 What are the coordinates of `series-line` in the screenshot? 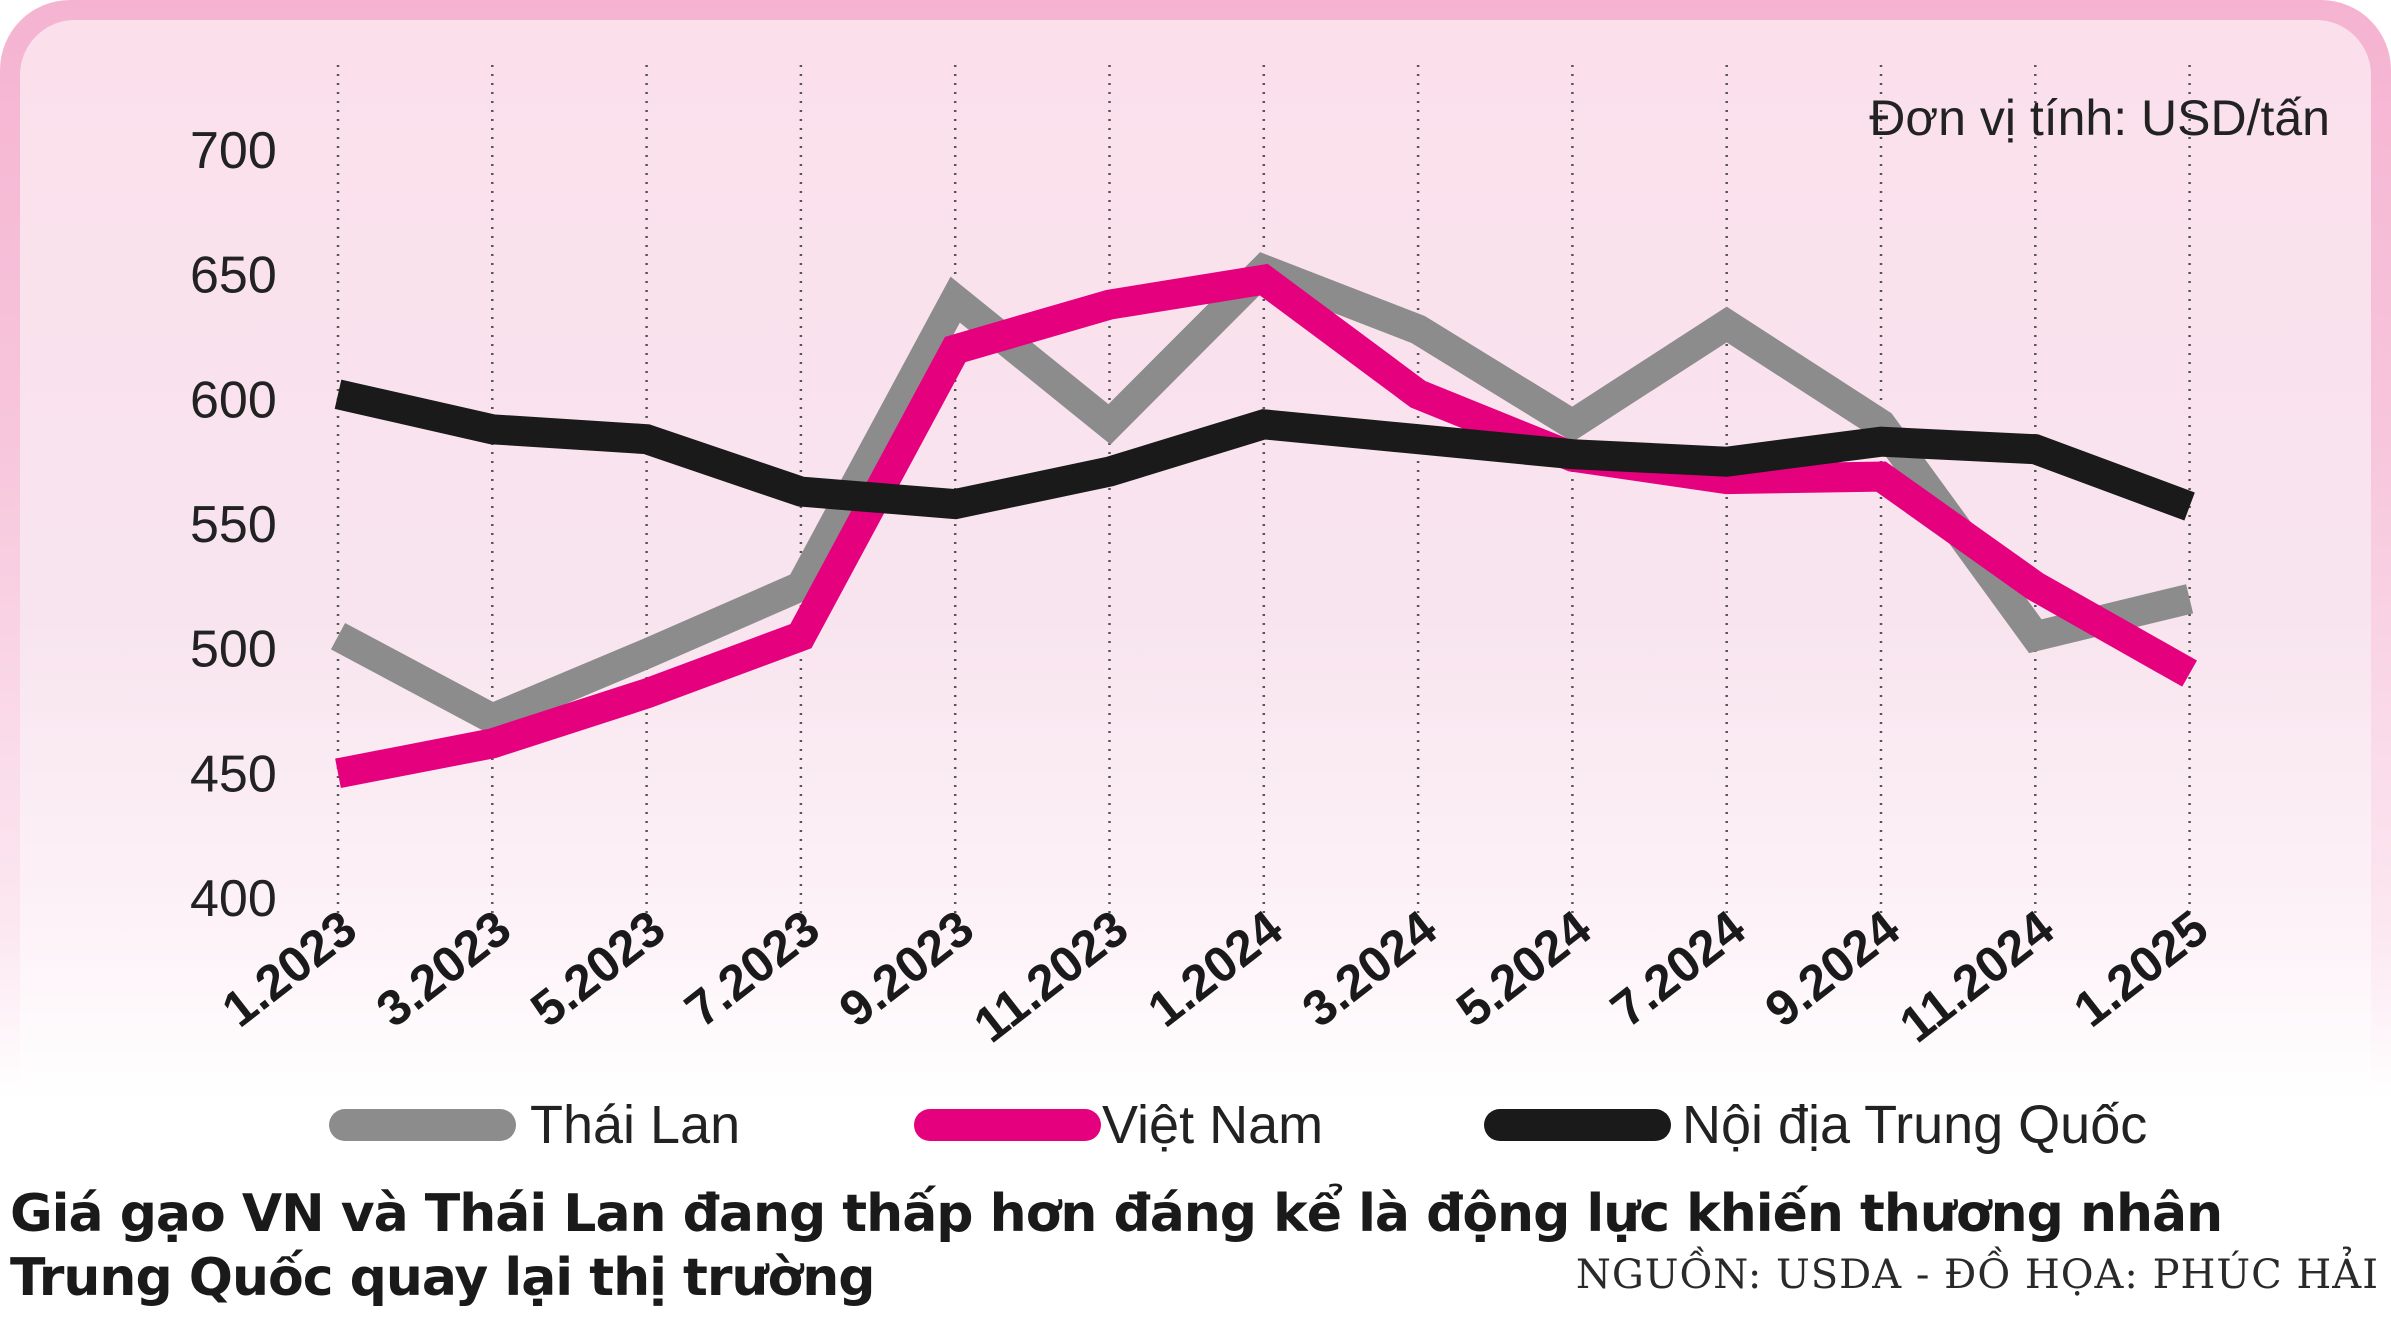 It's located at (1264, 450).